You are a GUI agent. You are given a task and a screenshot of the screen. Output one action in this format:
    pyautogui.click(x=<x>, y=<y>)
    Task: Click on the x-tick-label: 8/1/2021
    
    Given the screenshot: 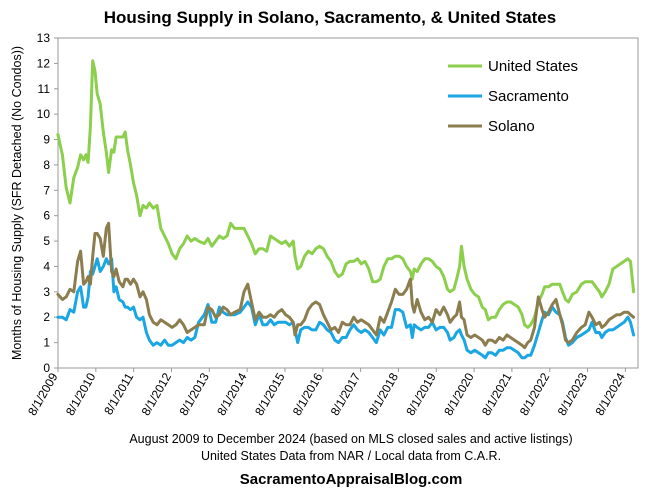 What is the action you would take?
    pyautogui.click(x=497, y=394)
    